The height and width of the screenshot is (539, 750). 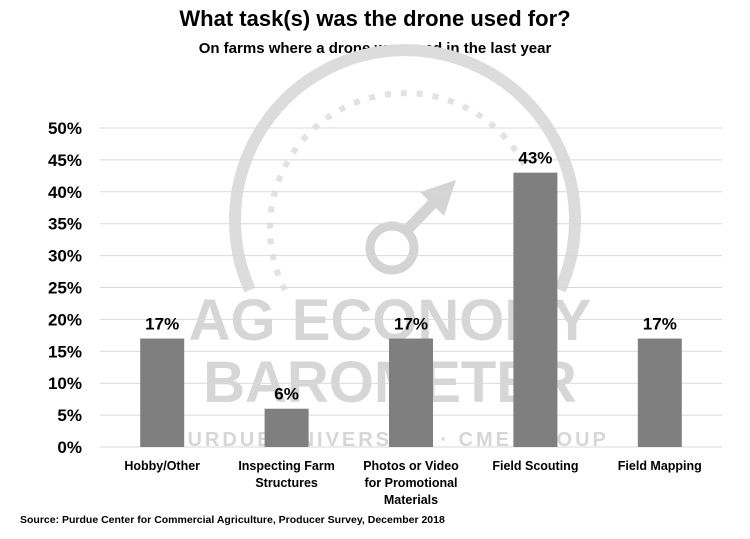 What do you see at coordinates (65, 128) in the screenshot?
I see `y-tick-label: 50%` at bounding box center [65, 128].